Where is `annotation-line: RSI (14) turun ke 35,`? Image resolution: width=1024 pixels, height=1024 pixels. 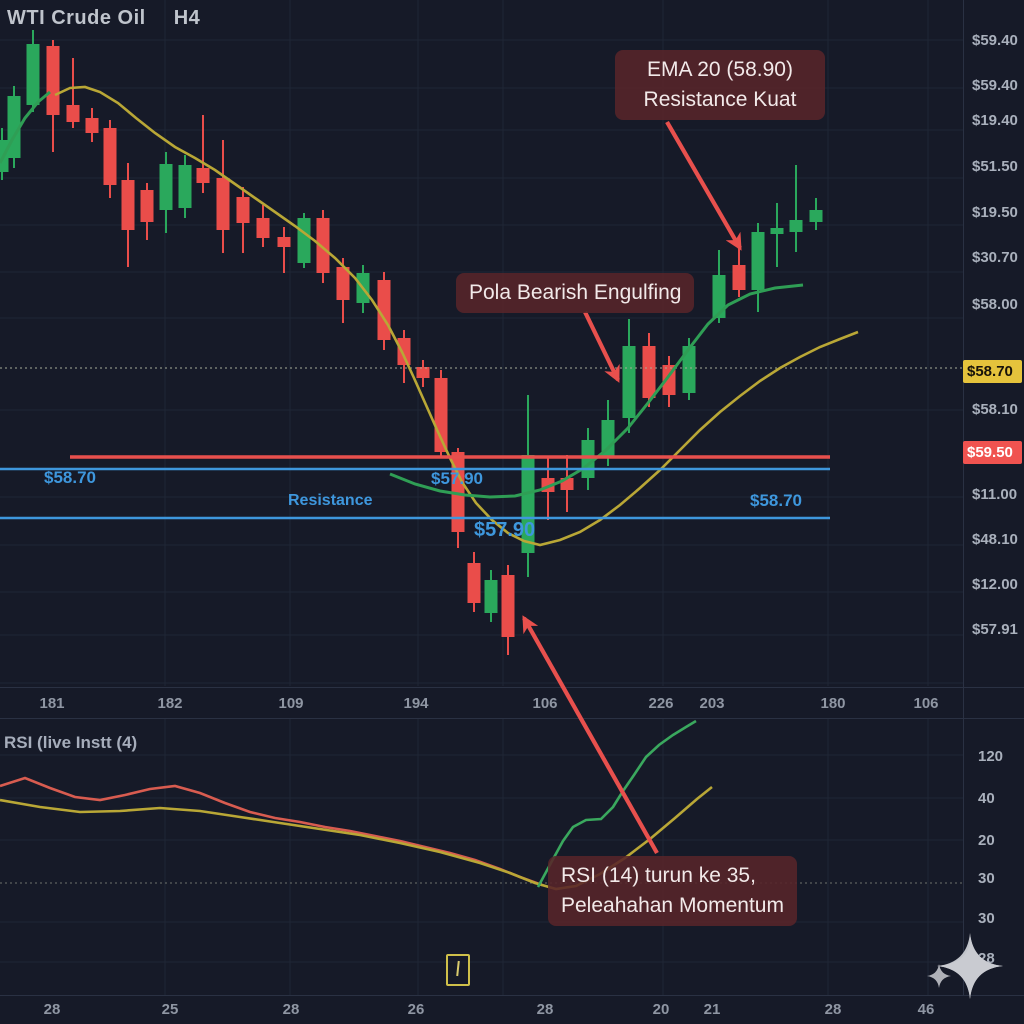 annotation-line: RSI (14) turun ke 35, is located at coordinates (658, 875).